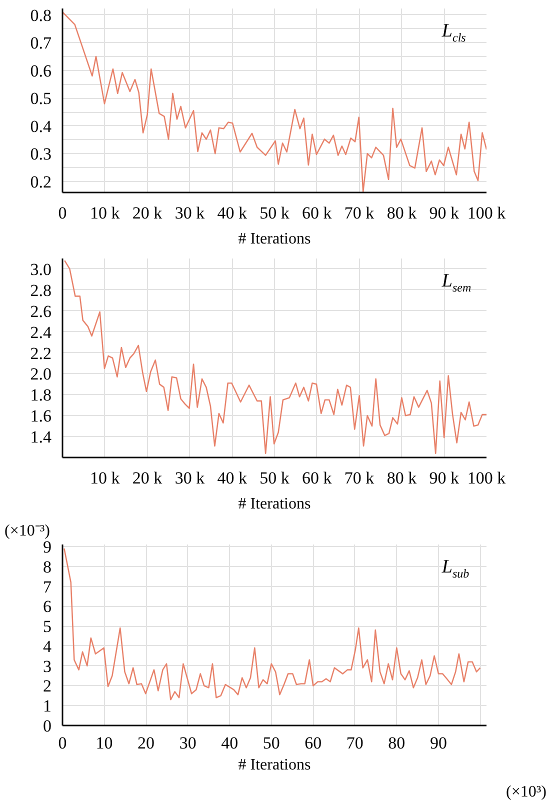  I want to click on y-tick-label: 0.8, so click(41, 15).